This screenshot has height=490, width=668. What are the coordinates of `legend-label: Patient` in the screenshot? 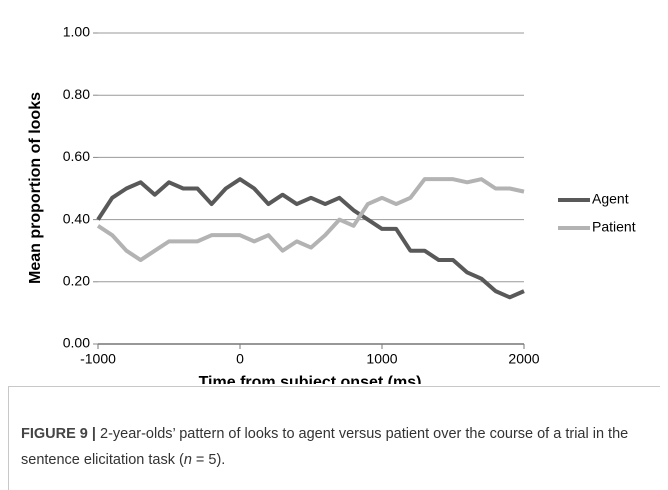 It's located at (614, 227).